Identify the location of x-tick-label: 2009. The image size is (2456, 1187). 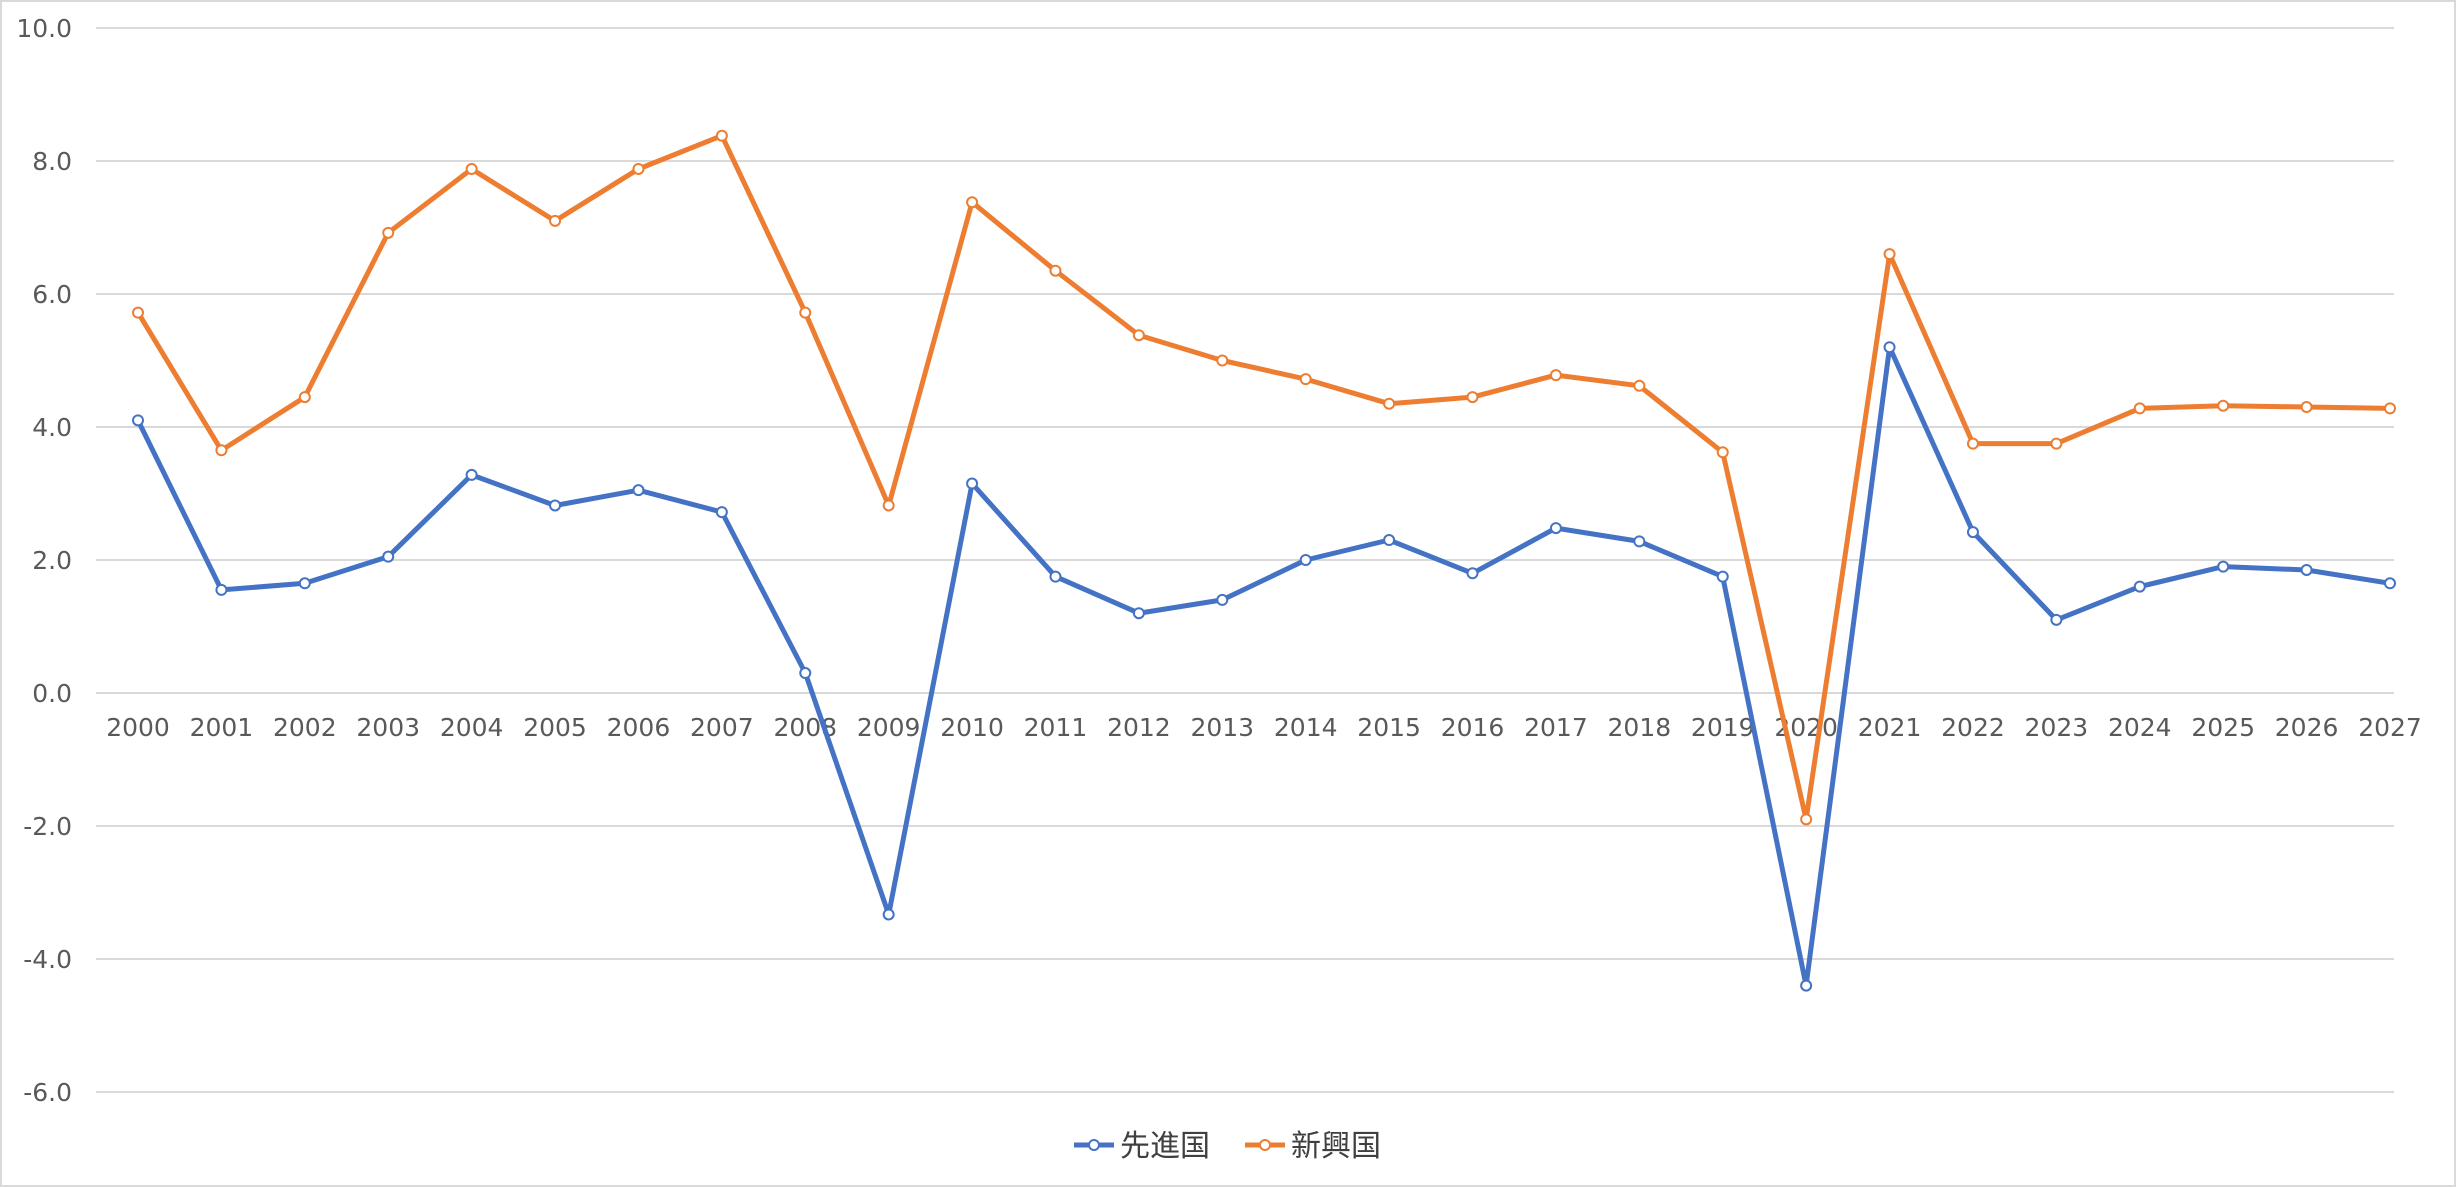
(889, 727).